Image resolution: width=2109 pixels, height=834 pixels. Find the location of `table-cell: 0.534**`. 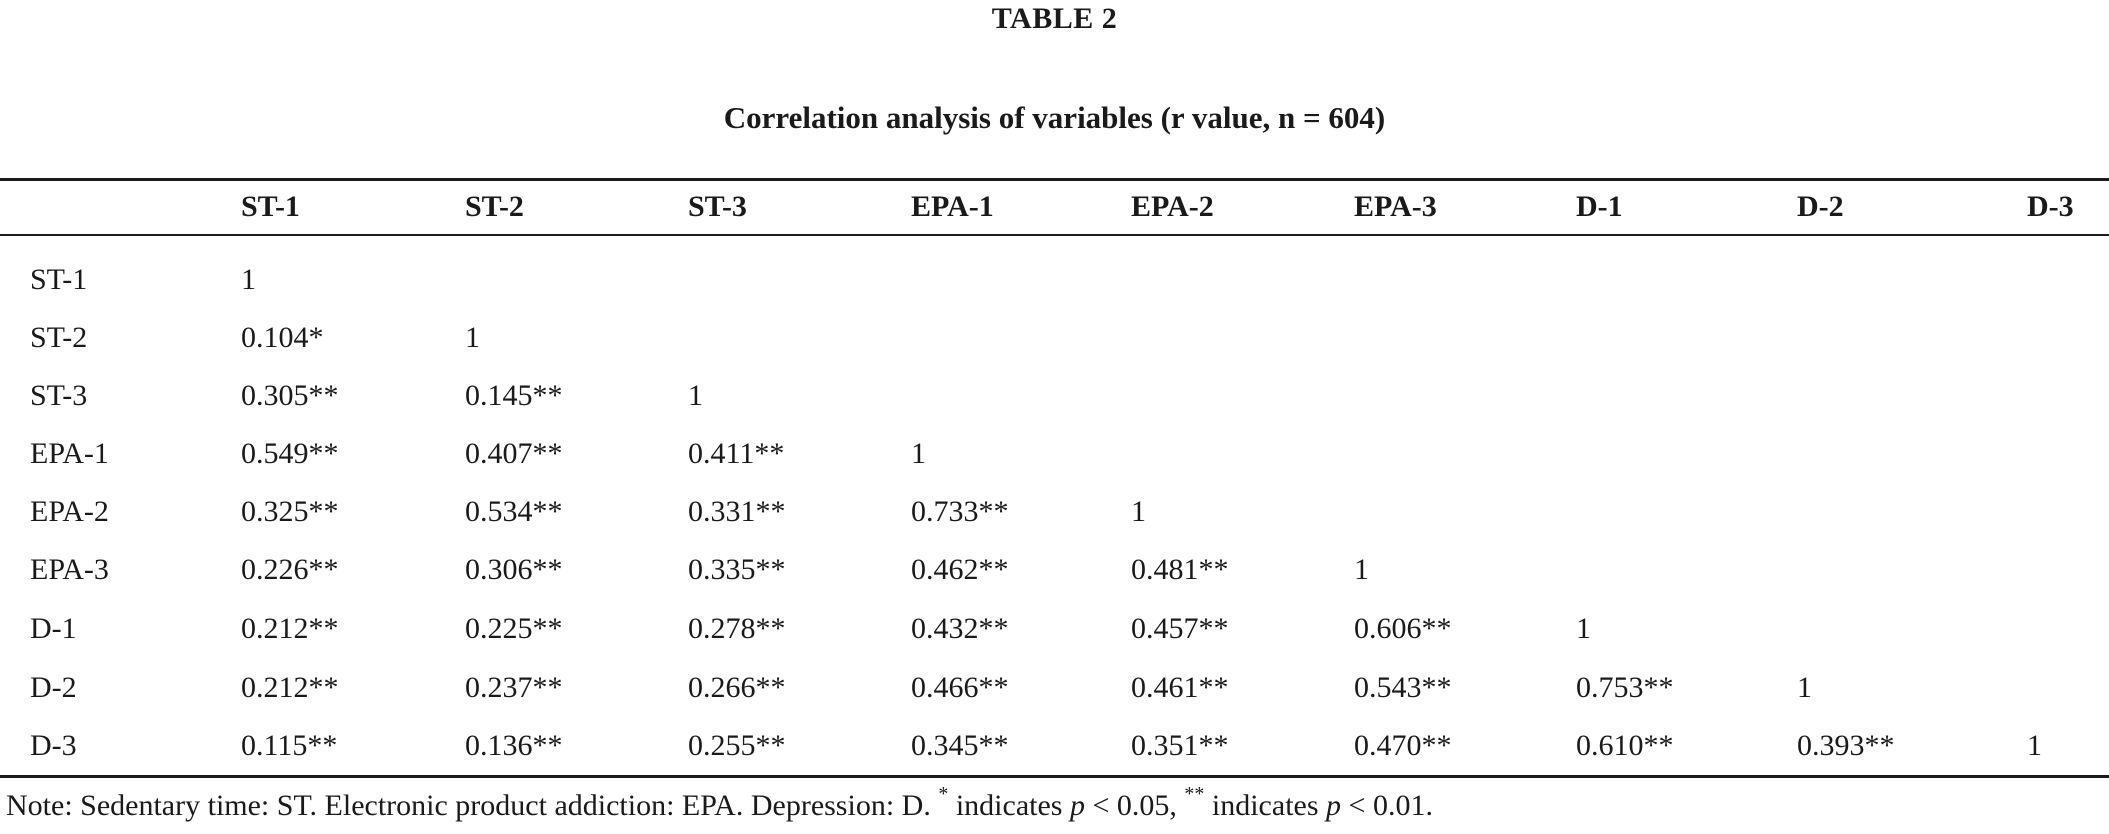

table-cell: 0.534** is located at coordinates (514, 511).